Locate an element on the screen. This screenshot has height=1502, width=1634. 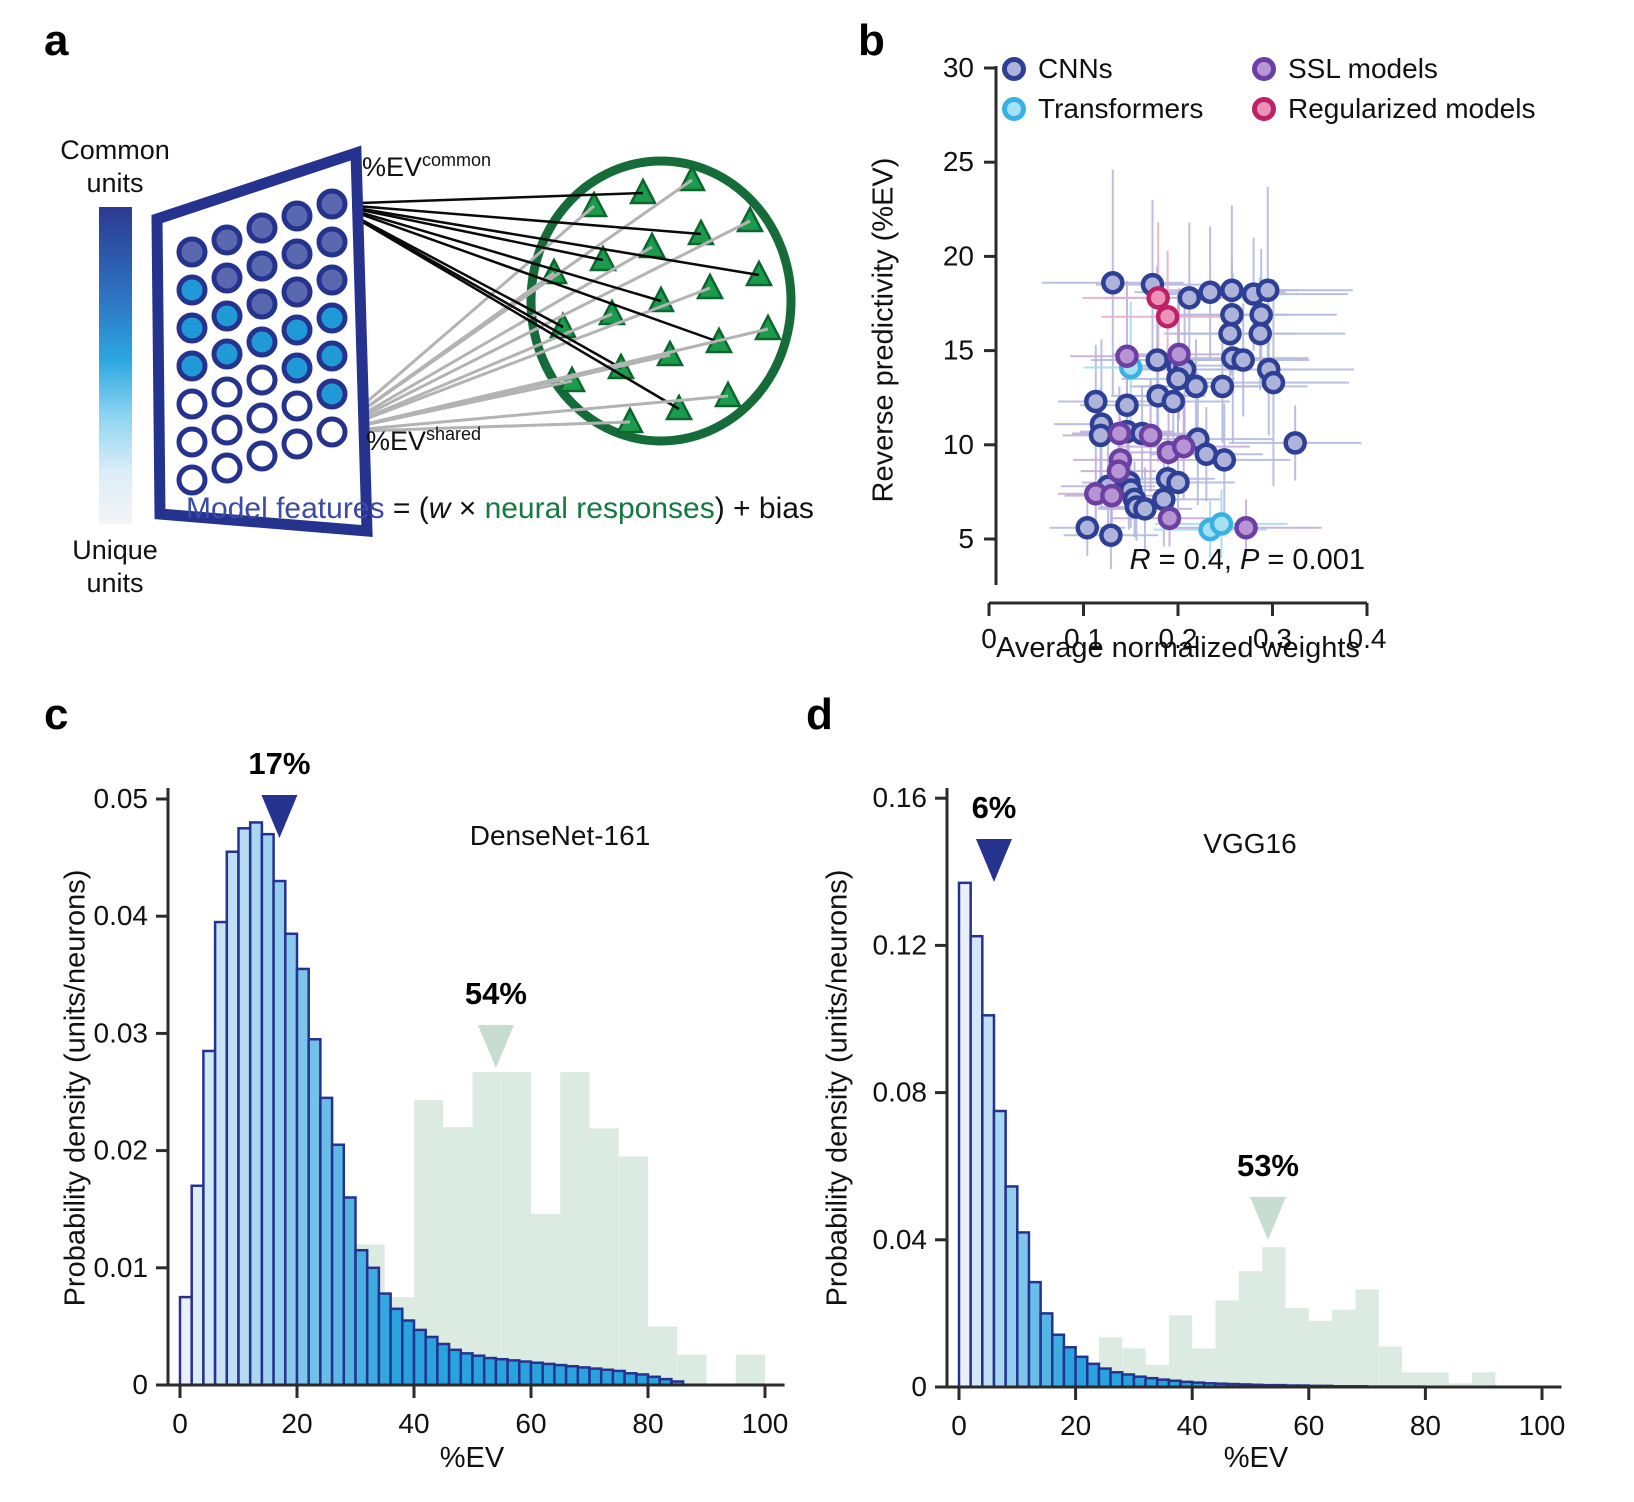
formula-model-features: Model features is located at coordinates (285, 508).